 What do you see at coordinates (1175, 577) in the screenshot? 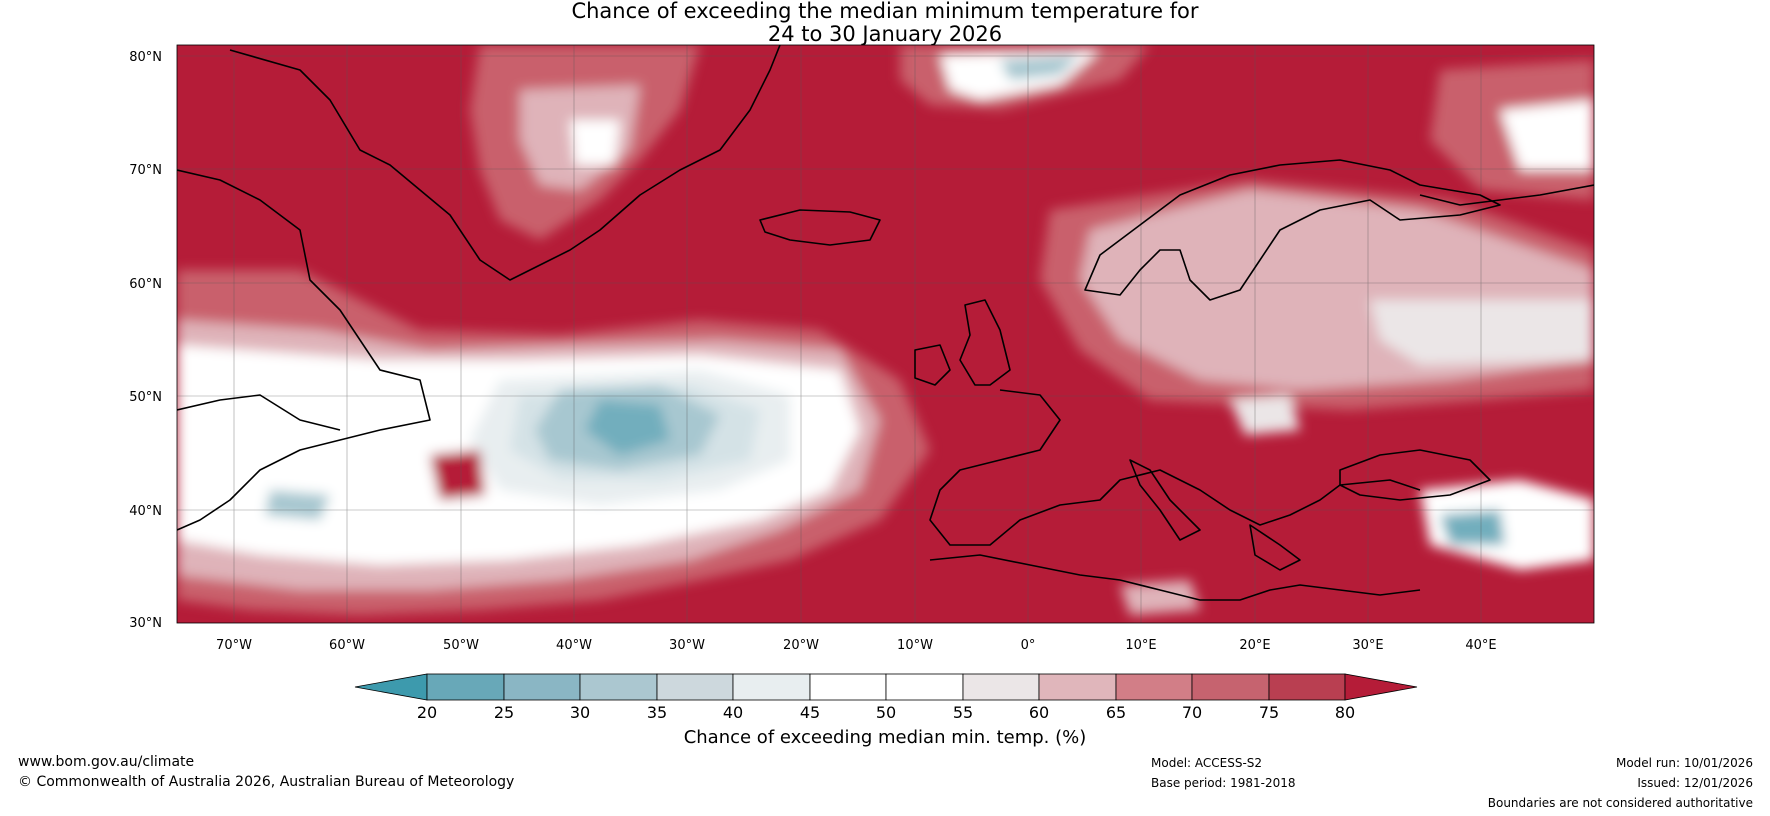
I see `north-africa-coast` at bounding box center [1175, 577].